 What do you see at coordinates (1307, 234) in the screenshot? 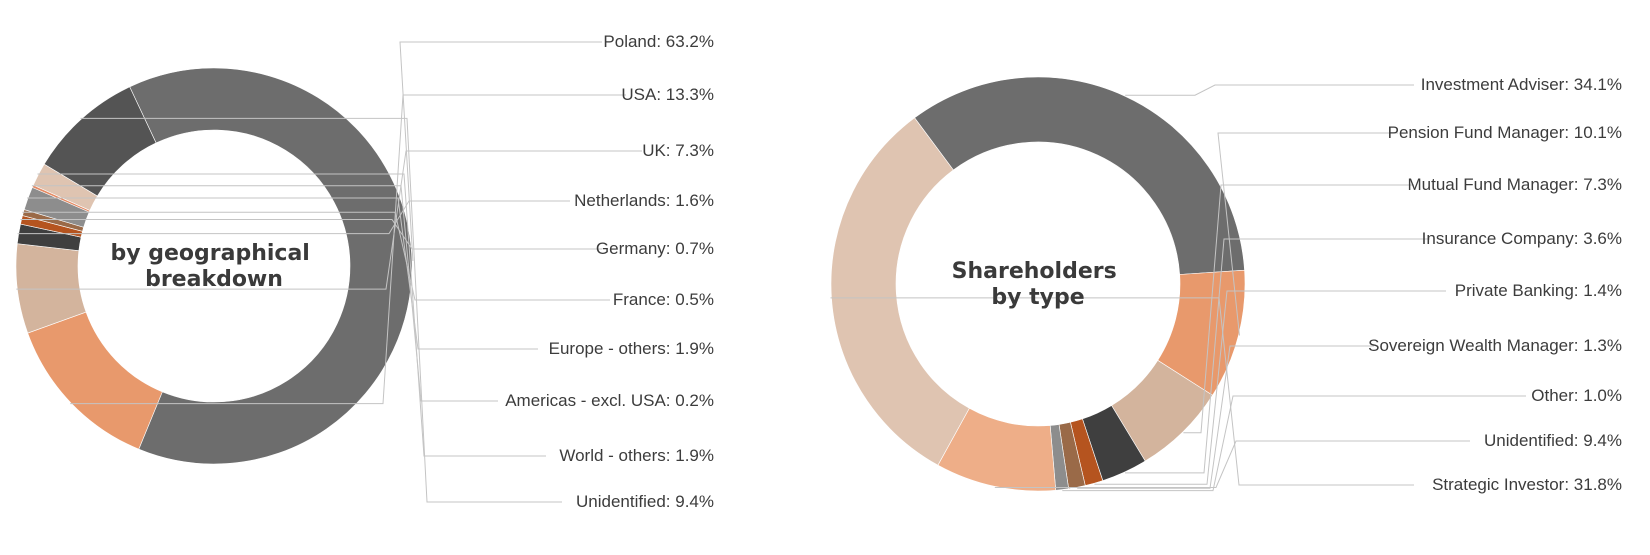
I see `leader-line-pension-fund-manager` at bounding box center [1307, 234].